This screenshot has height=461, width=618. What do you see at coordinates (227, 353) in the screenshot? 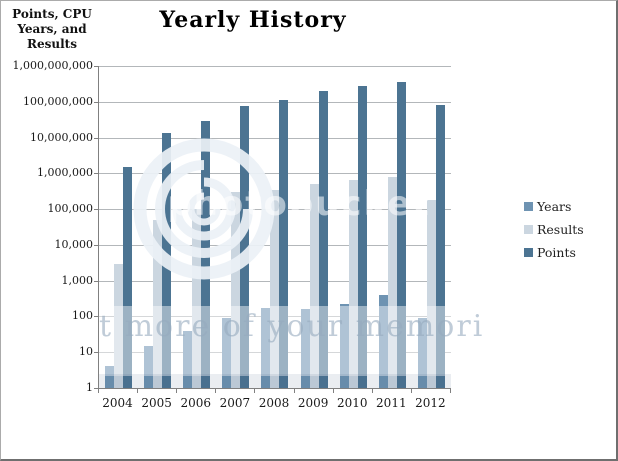
I see `bar-years-2007` at bounding box center [227, 353].